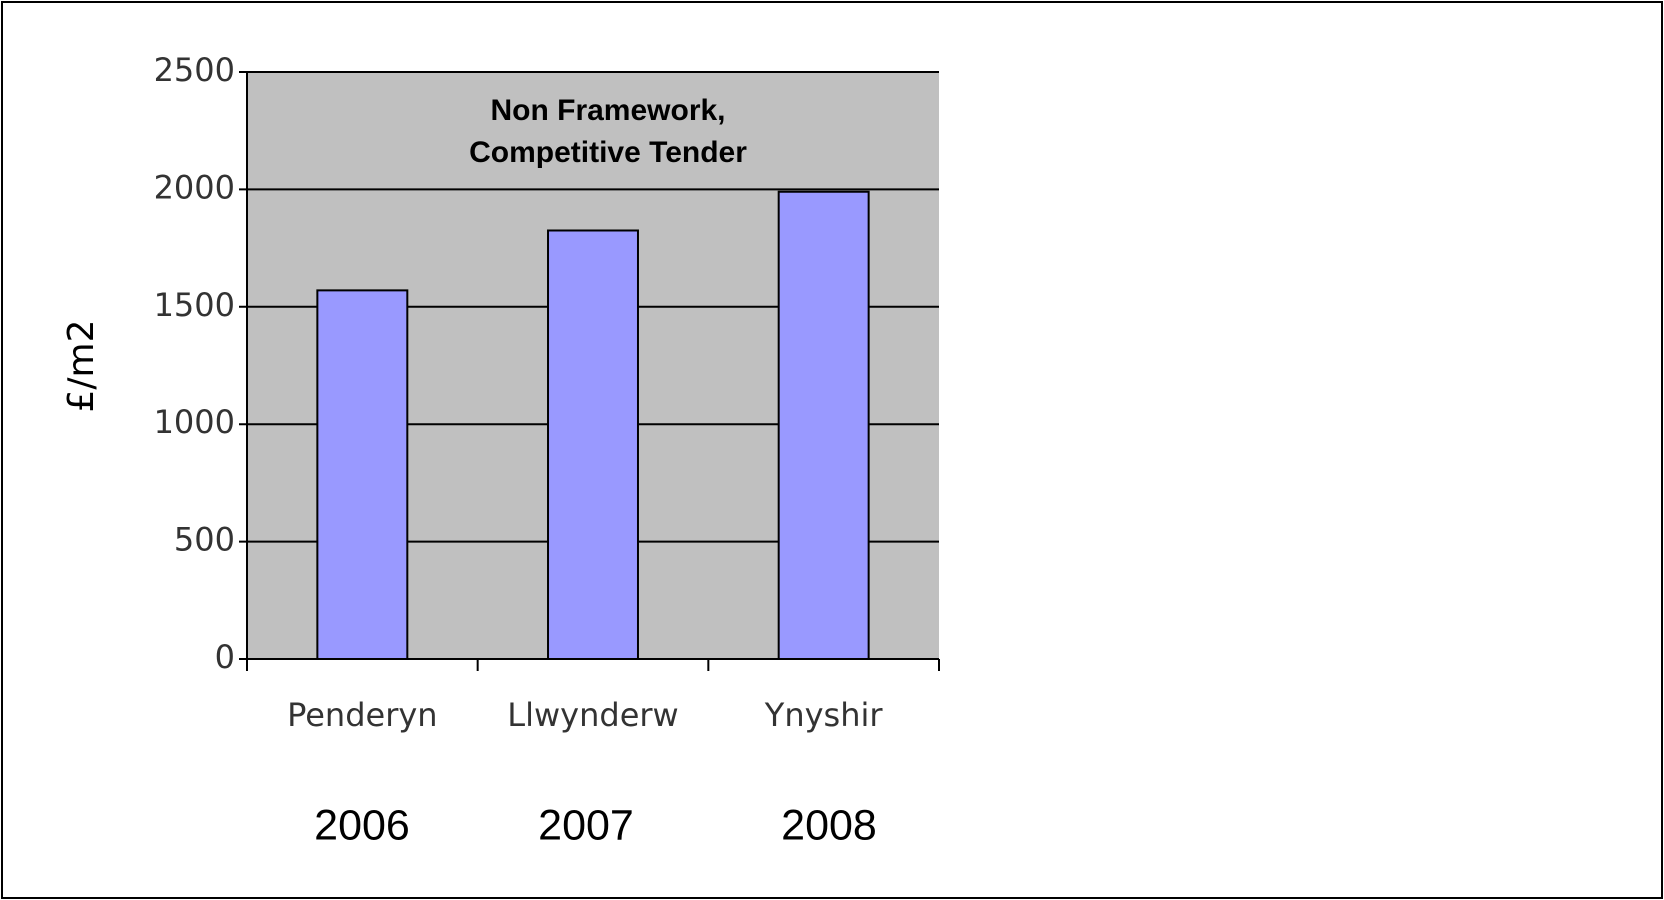 Image resolution: width=1664 pixels, height=900 pixels. Describe the element at coordinates (225, 657) in the screenshot. I see `y-tick-label: 0` at that location.